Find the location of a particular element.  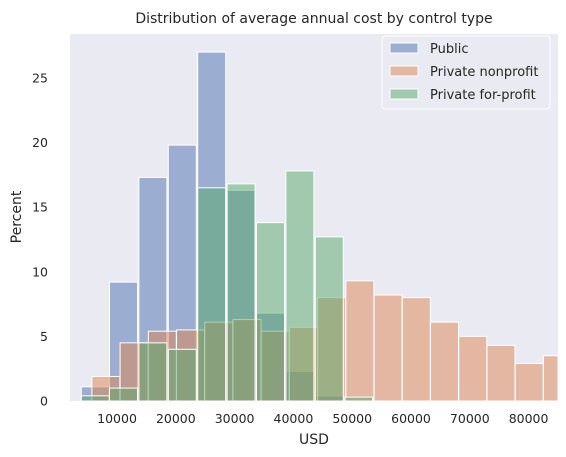

y-tick-label: 5 is located at coordinates (44, 336).